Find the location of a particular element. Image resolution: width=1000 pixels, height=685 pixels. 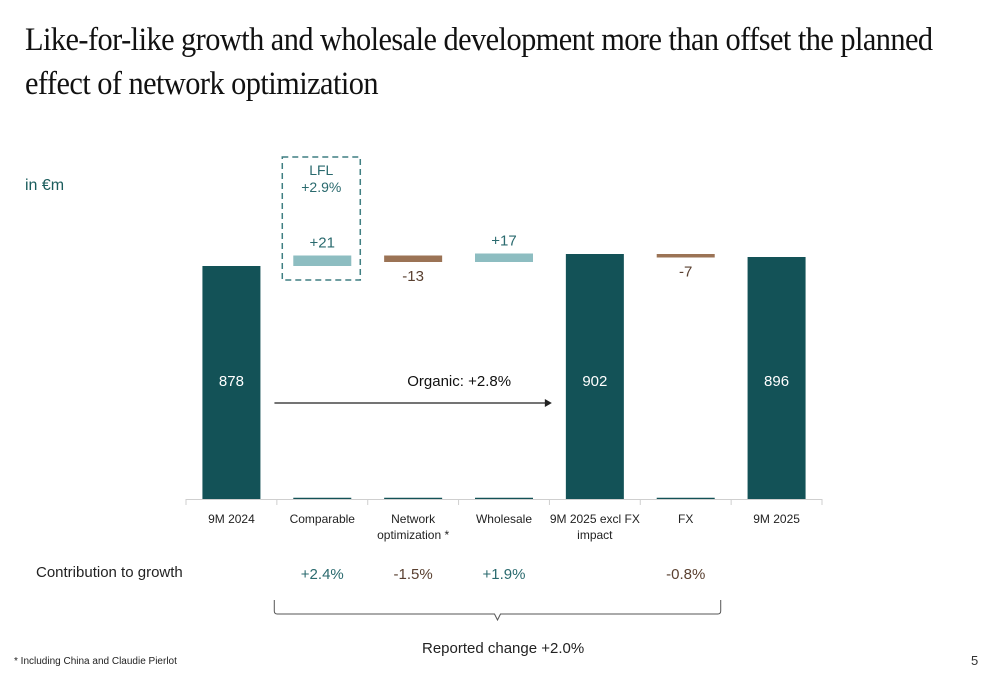

data-label-2: -13 is located at coordinates (413, 276).